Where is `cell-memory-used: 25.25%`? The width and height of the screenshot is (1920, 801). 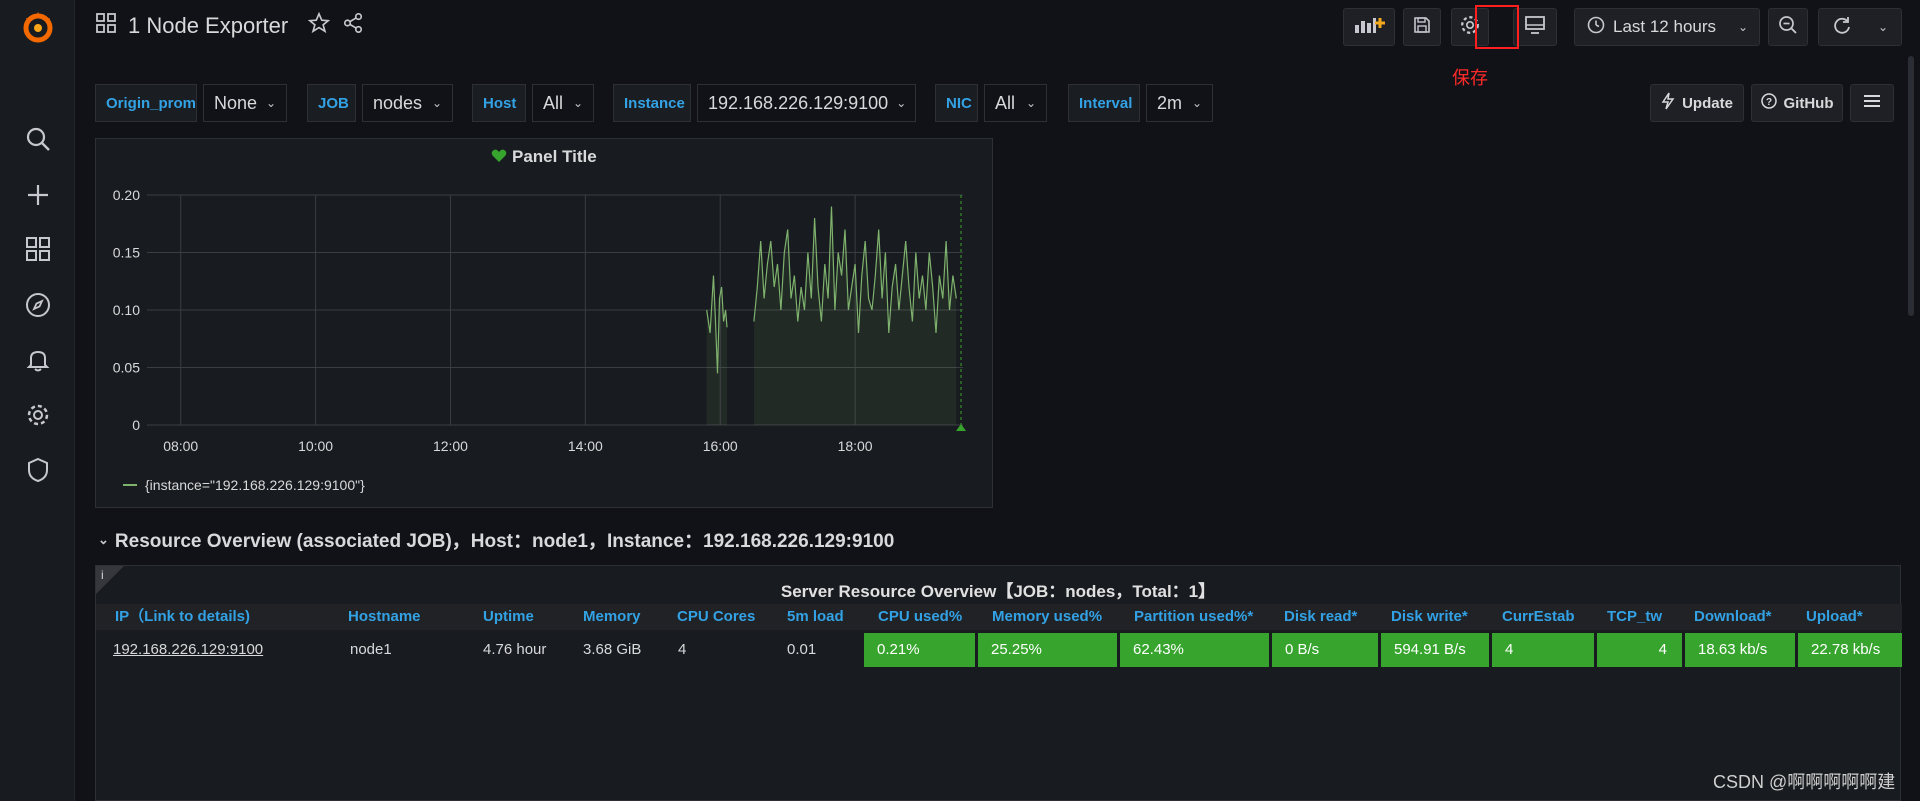 cell-memory-used: 25.25% is located at coordinates (1047, 650).